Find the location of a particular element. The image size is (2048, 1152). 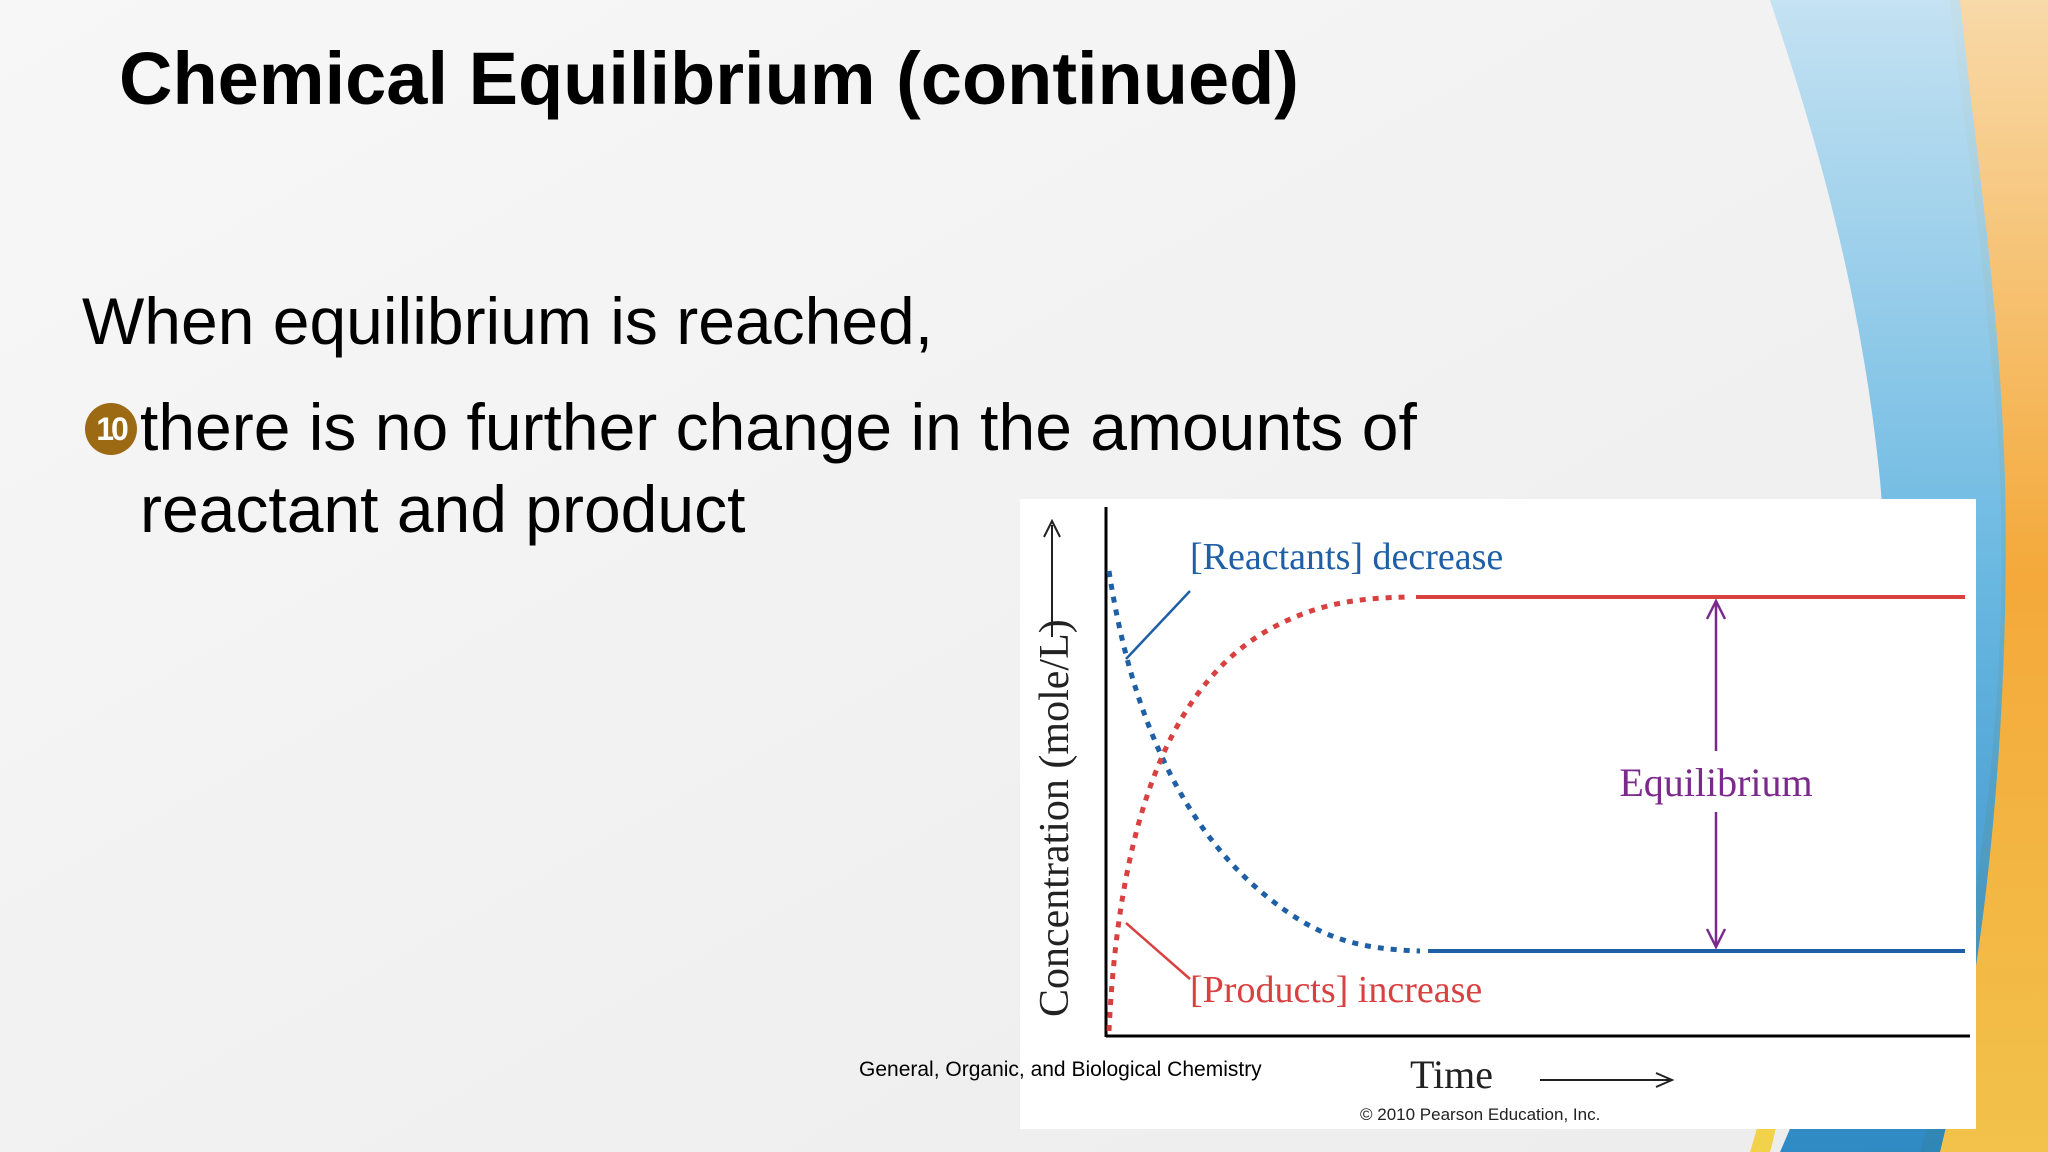

orange-swoosh is located at coordinates (1984, 576).